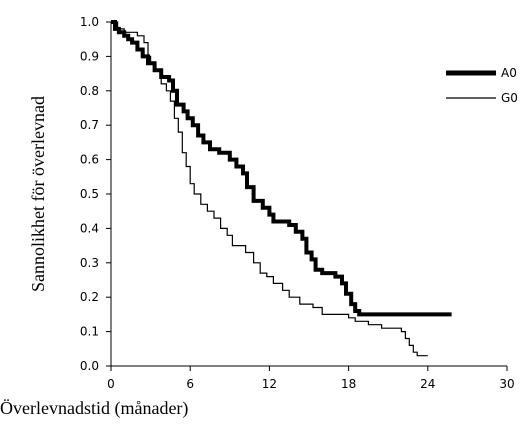 This screenshot has height=429, width=521. What do you see at coordinates (509, 73) in the screenshot?
I see `legend-label-a0: A0` at bounding box center [509, 73].